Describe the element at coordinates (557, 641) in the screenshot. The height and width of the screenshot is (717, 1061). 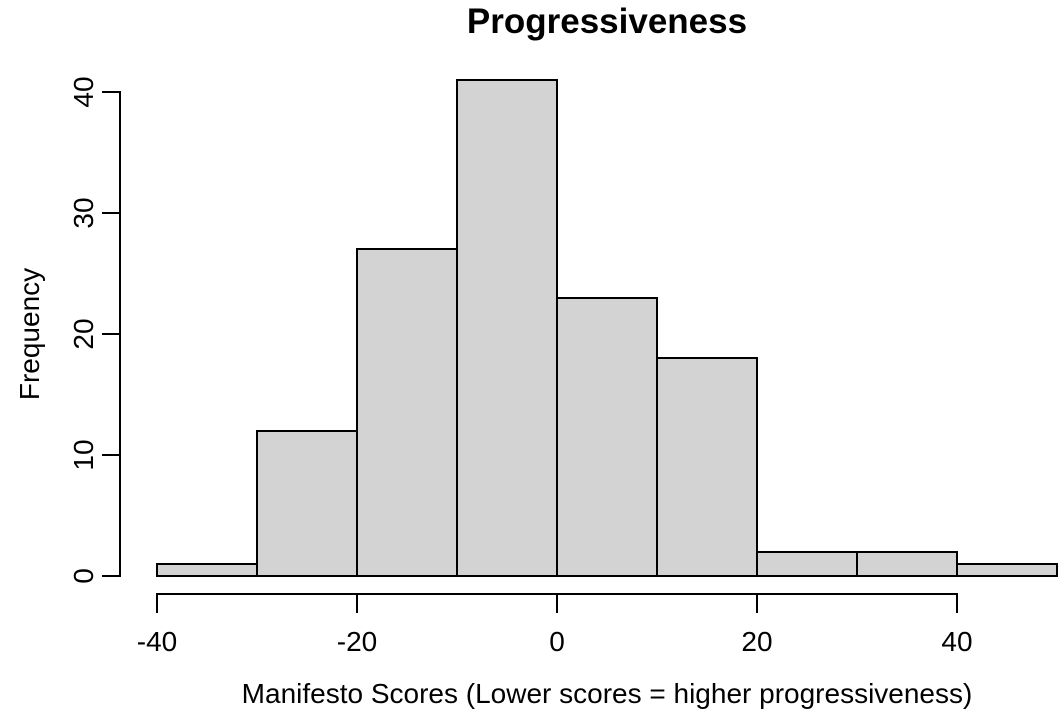
I see `x-tick-label: 0` at that location.